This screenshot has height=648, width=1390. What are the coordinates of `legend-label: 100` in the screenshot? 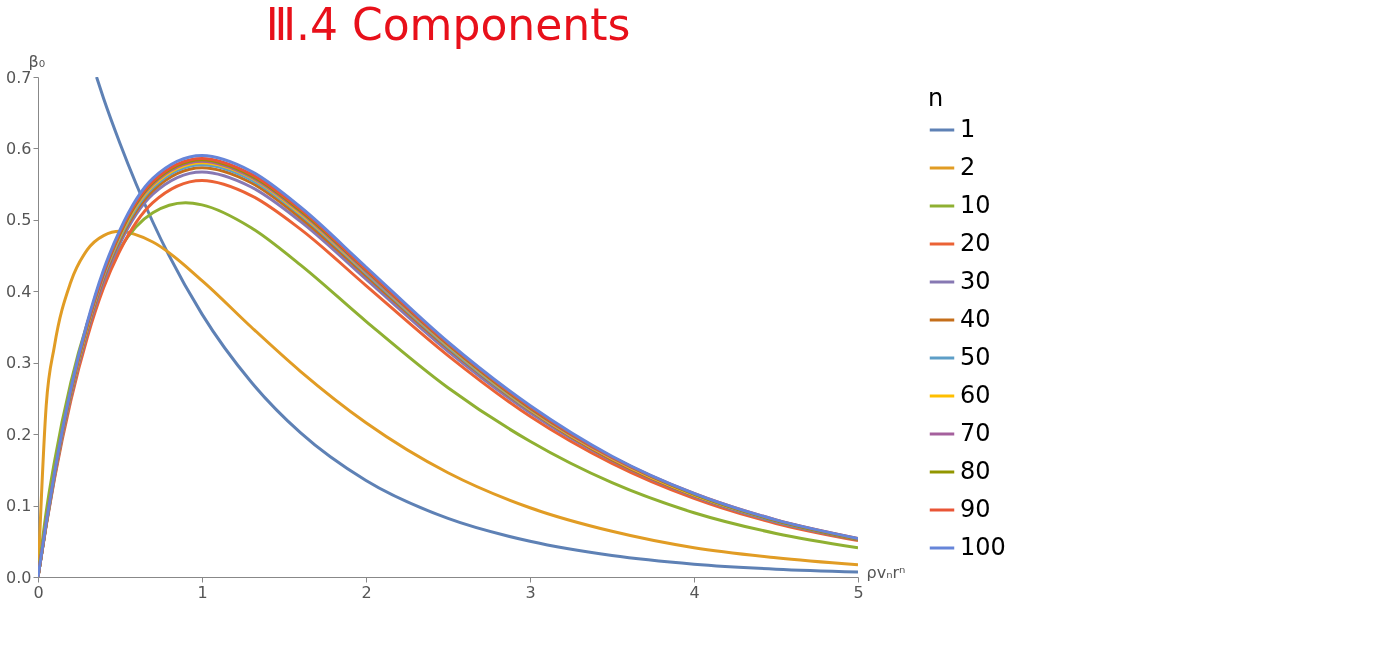 It's located at (983, 547).